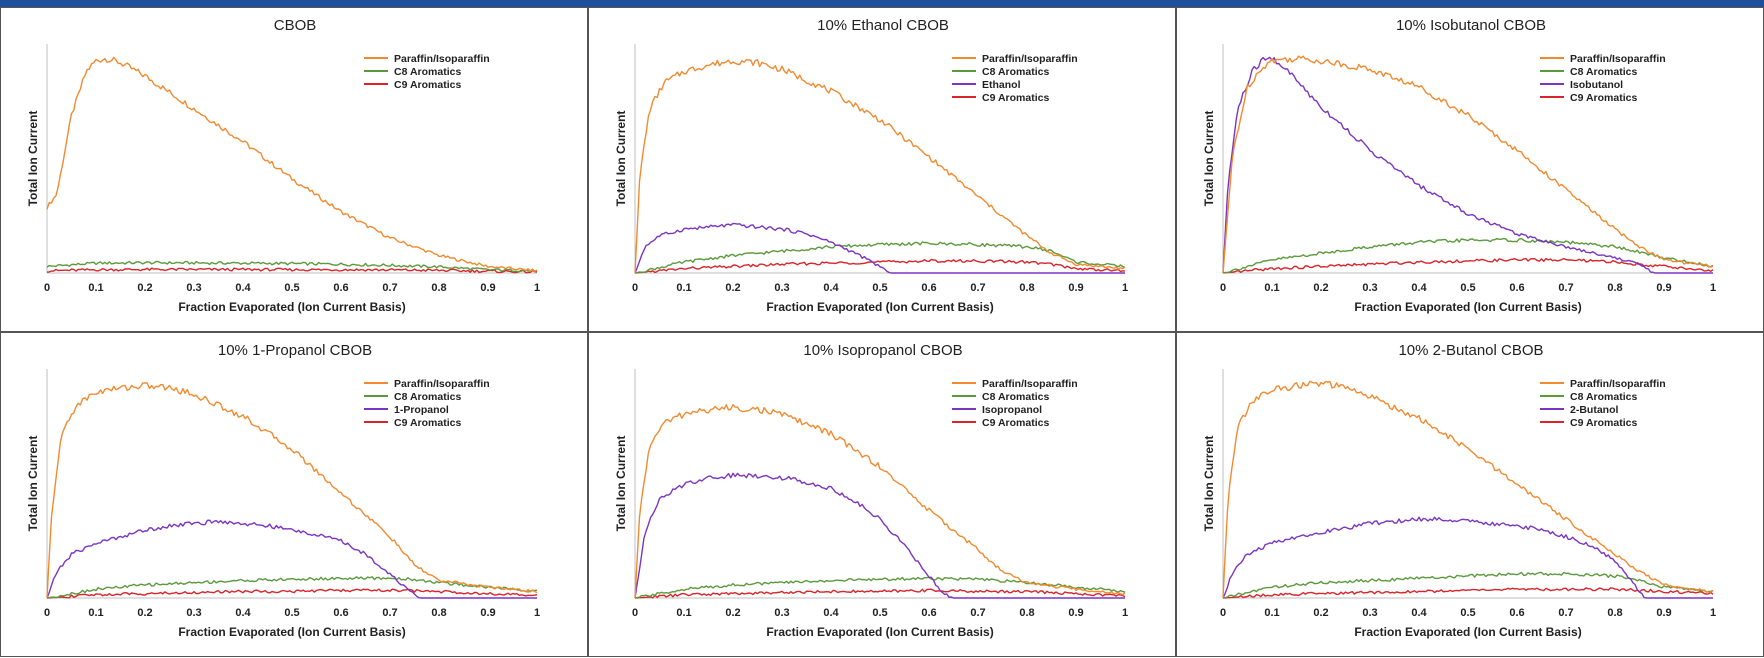  I want to click on legend-label: Isobutanol, so click(1596, 85).